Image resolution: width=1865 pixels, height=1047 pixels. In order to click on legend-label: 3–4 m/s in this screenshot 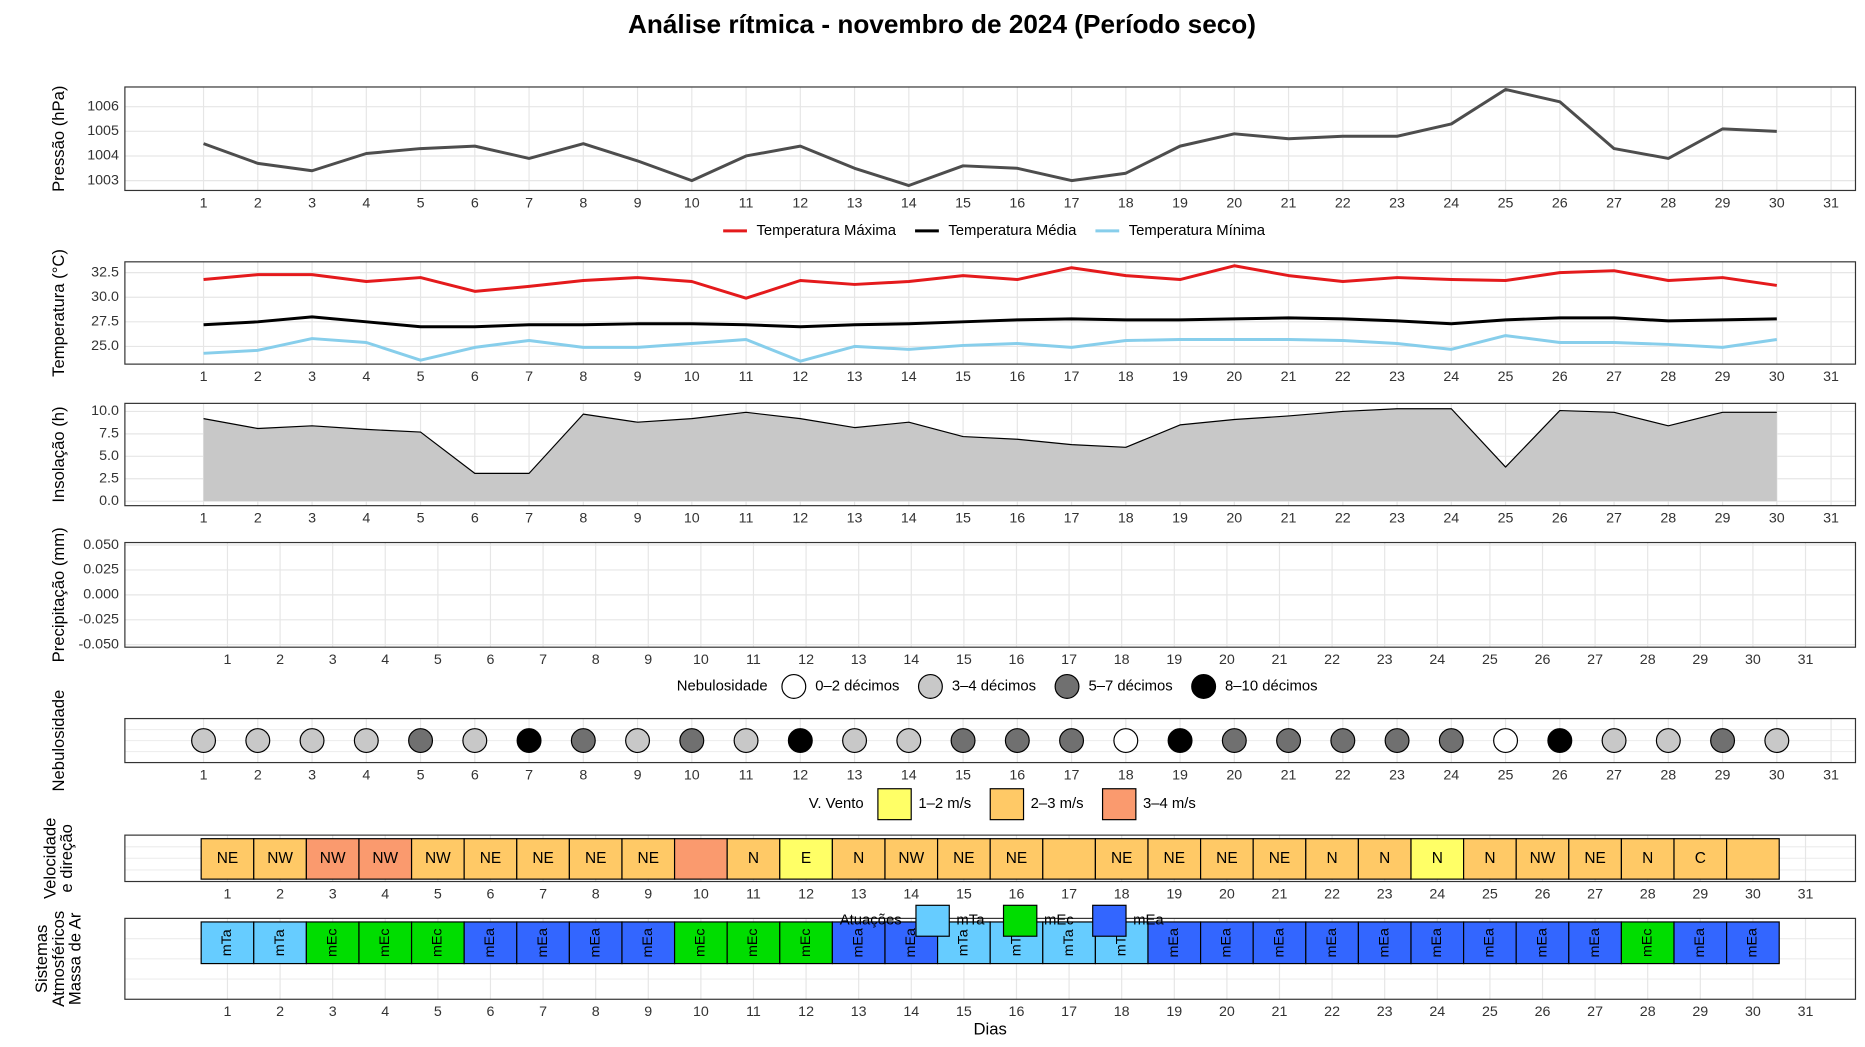, I will do `click(1169, 804)`.